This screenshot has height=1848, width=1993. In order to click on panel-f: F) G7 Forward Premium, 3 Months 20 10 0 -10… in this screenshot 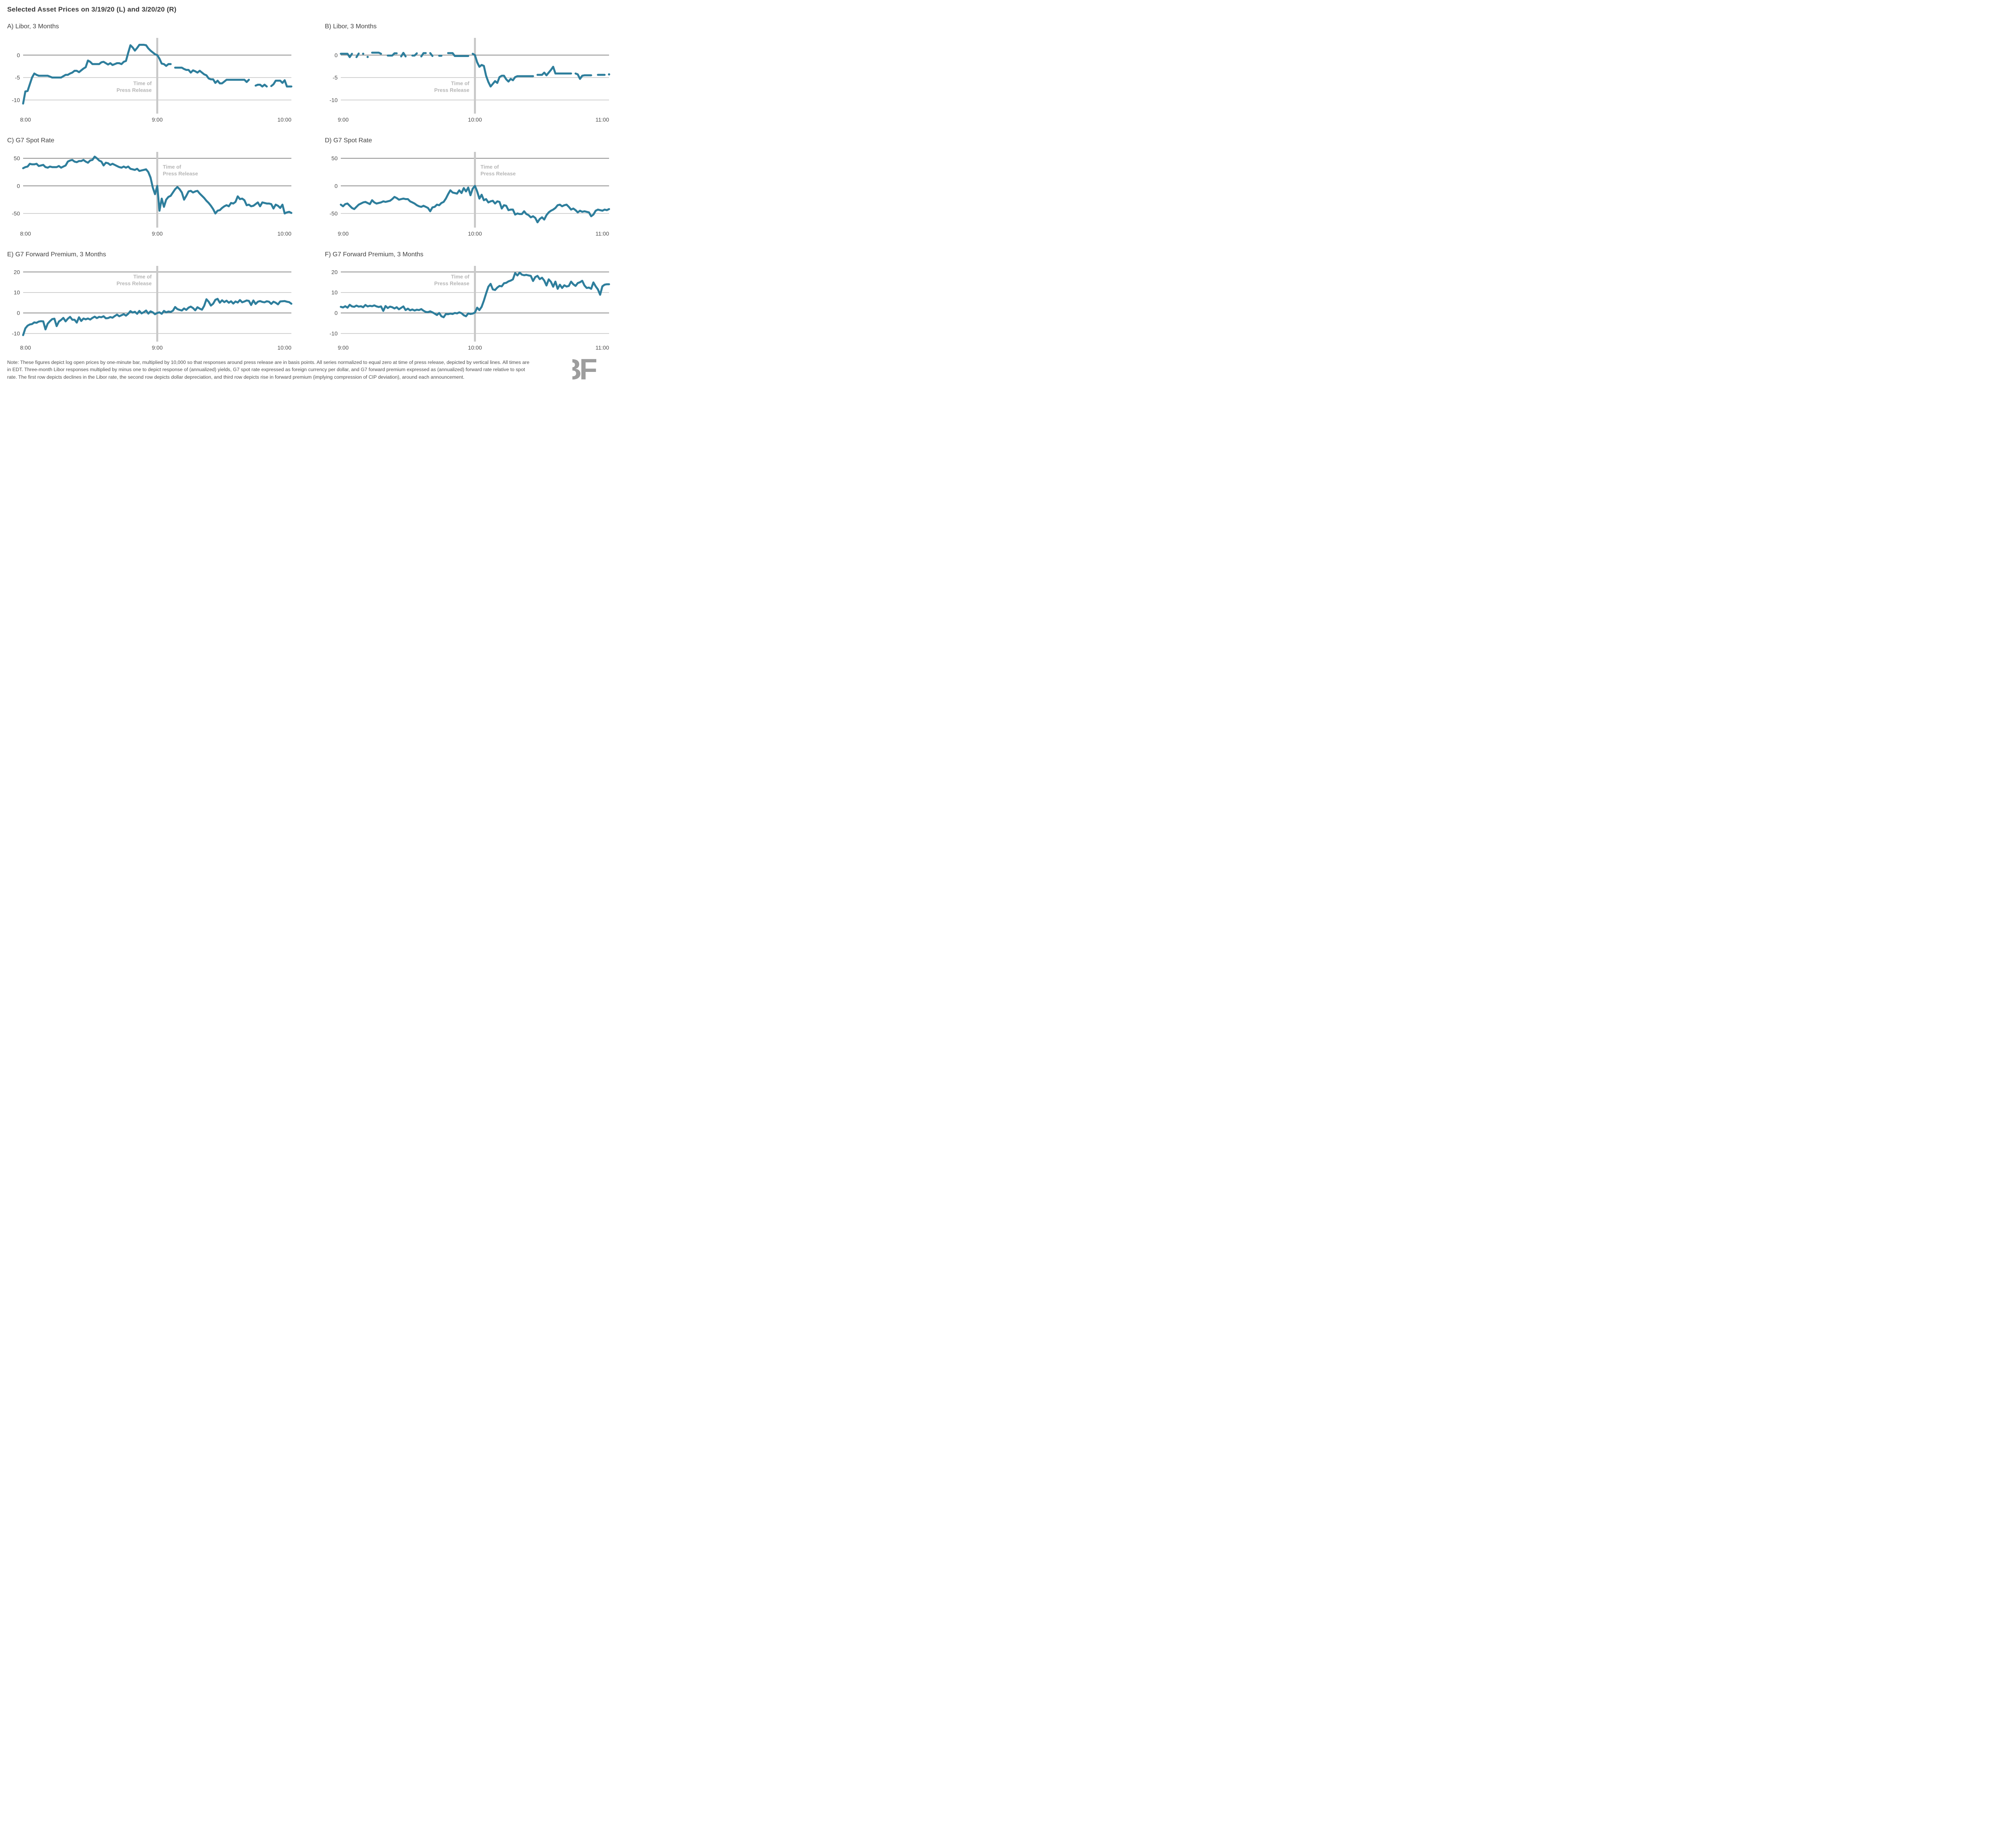, I will do `click(468, 303)`.